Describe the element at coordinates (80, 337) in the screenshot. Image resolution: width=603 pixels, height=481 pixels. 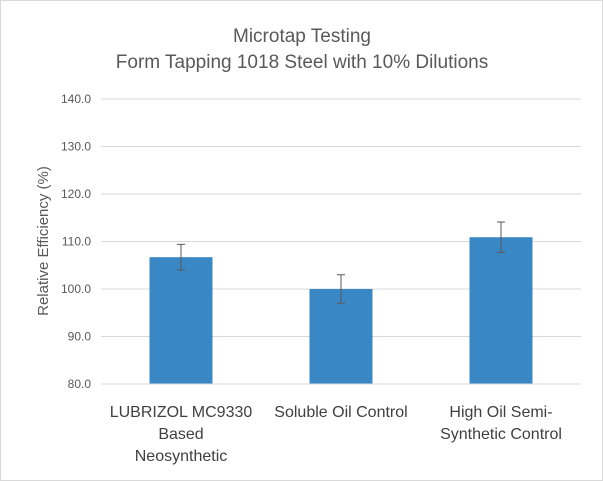
I see `y-tick-label: 90.0` at that location.